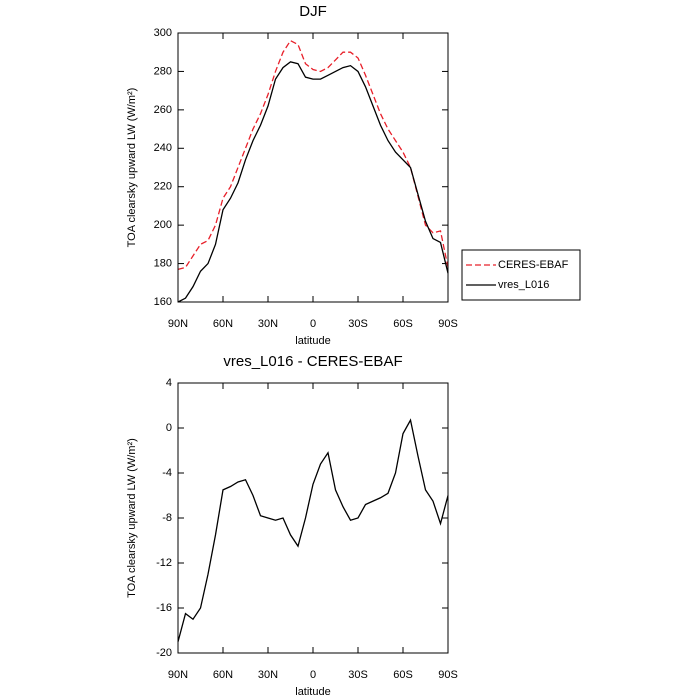 The height and width of the screenshot is (700, 700). What do you see at coordinates (163, 302) in the screenshot?
I see `y-tick-label: 160` at bounding box center [163, 302].